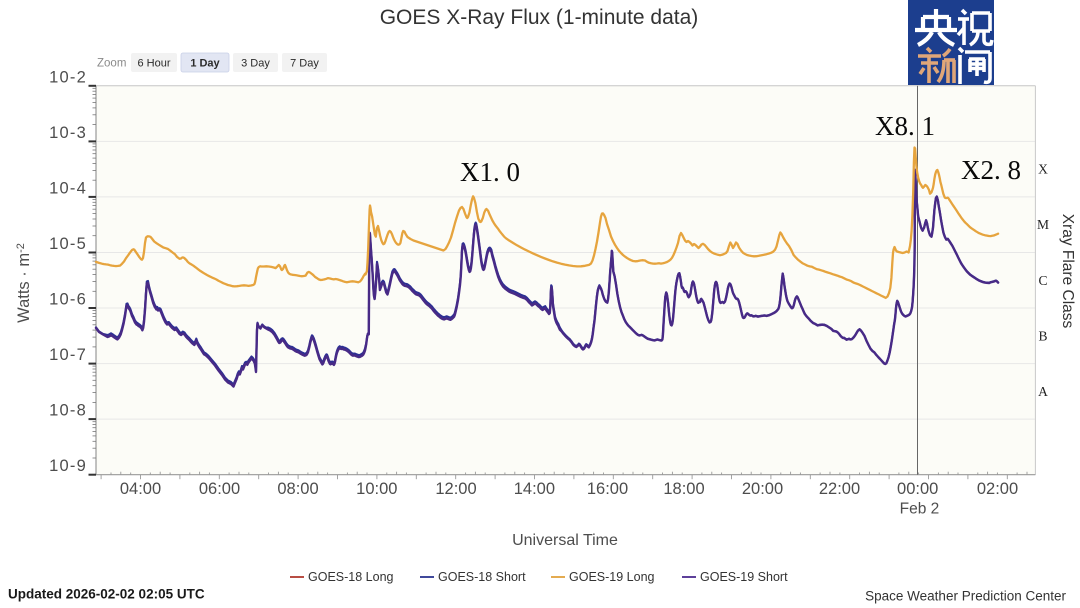 This screenshot has width=1080, height=608. What do you see at coordinates (997, 489) in the screenshot?
I see `svg-text: 02:00` at bounding box center [997, 489].